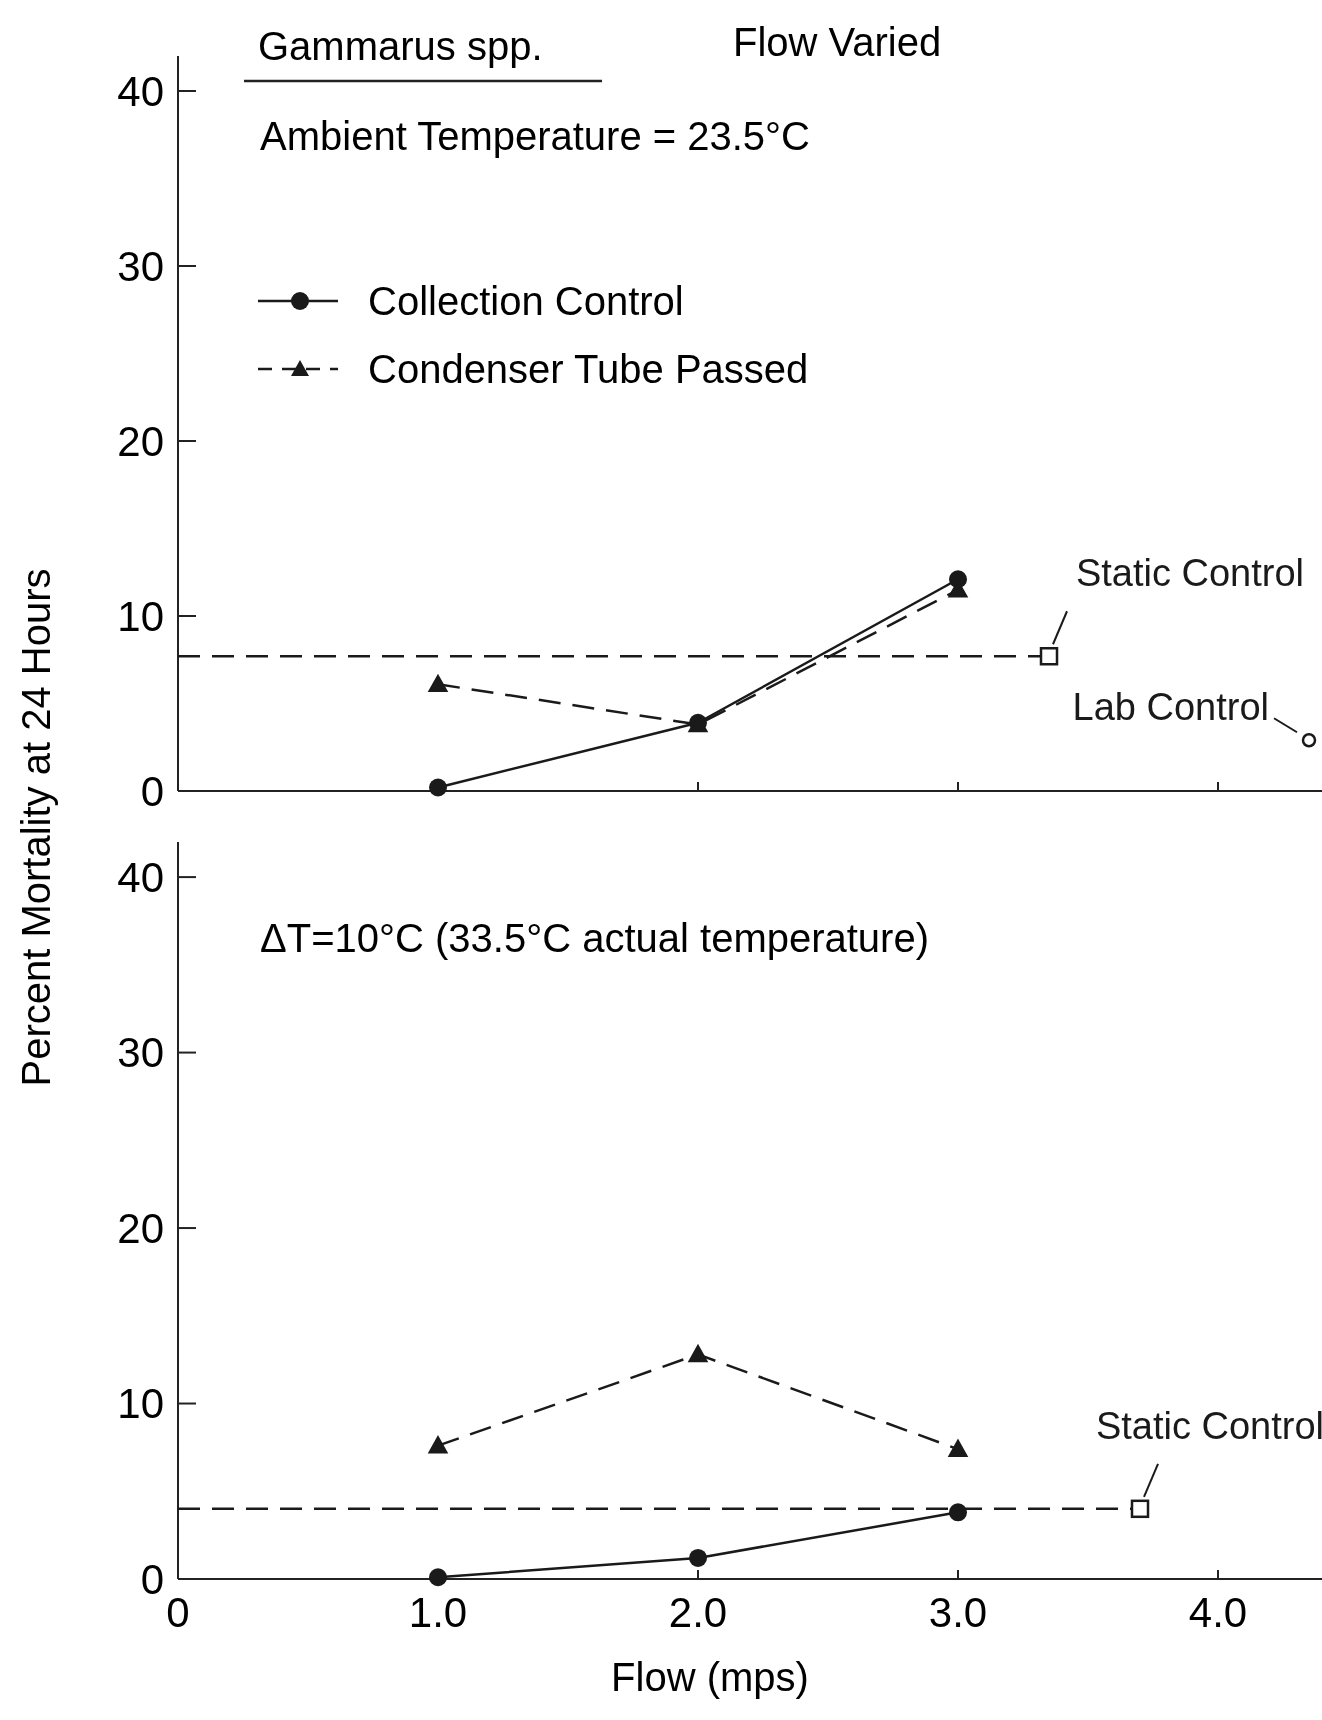 This screenshot has height=1720, width=1322. I want to click on x-tick-label: 4.0, so click(1218, 1612).